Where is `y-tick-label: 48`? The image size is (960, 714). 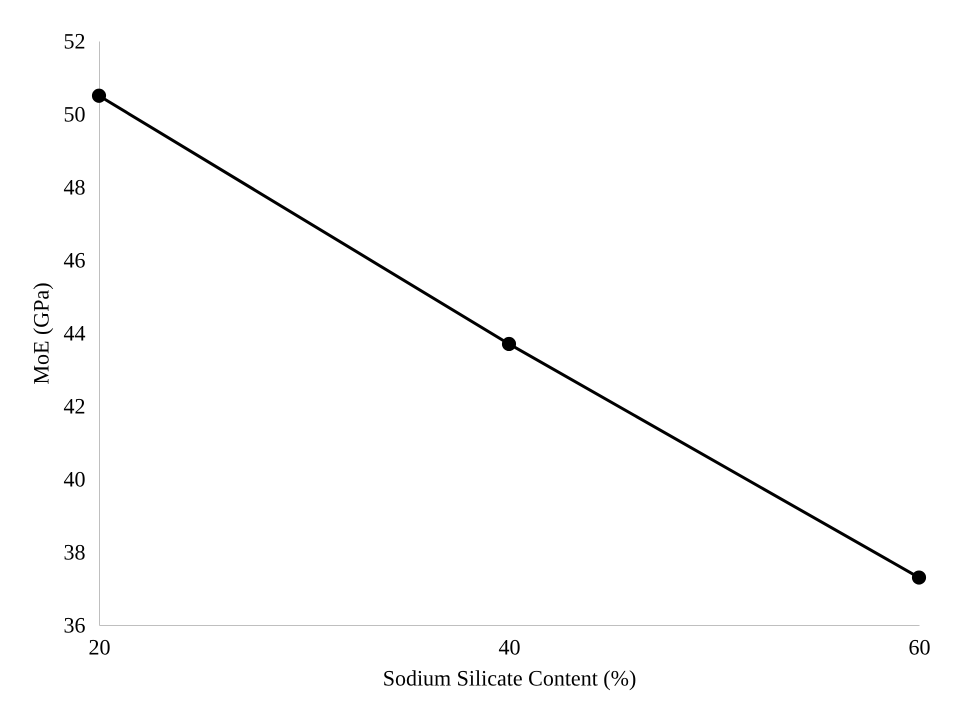 y-tick-label: 48 is located at coordinates (75, 187).